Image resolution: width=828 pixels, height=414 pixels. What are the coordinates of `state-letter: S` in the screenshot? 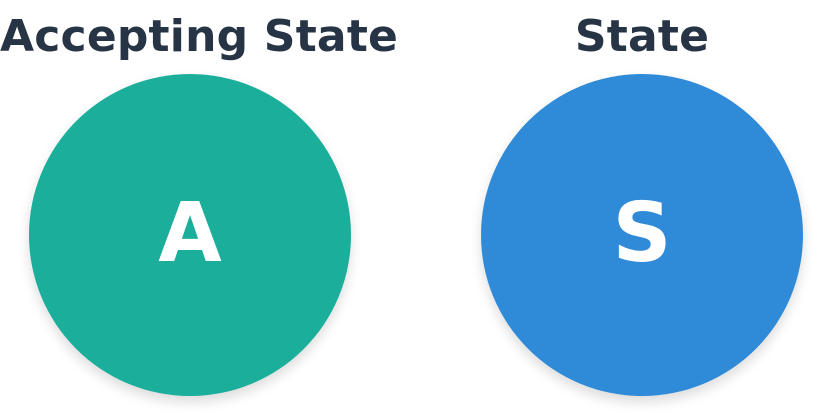 It's located at (642, 233).